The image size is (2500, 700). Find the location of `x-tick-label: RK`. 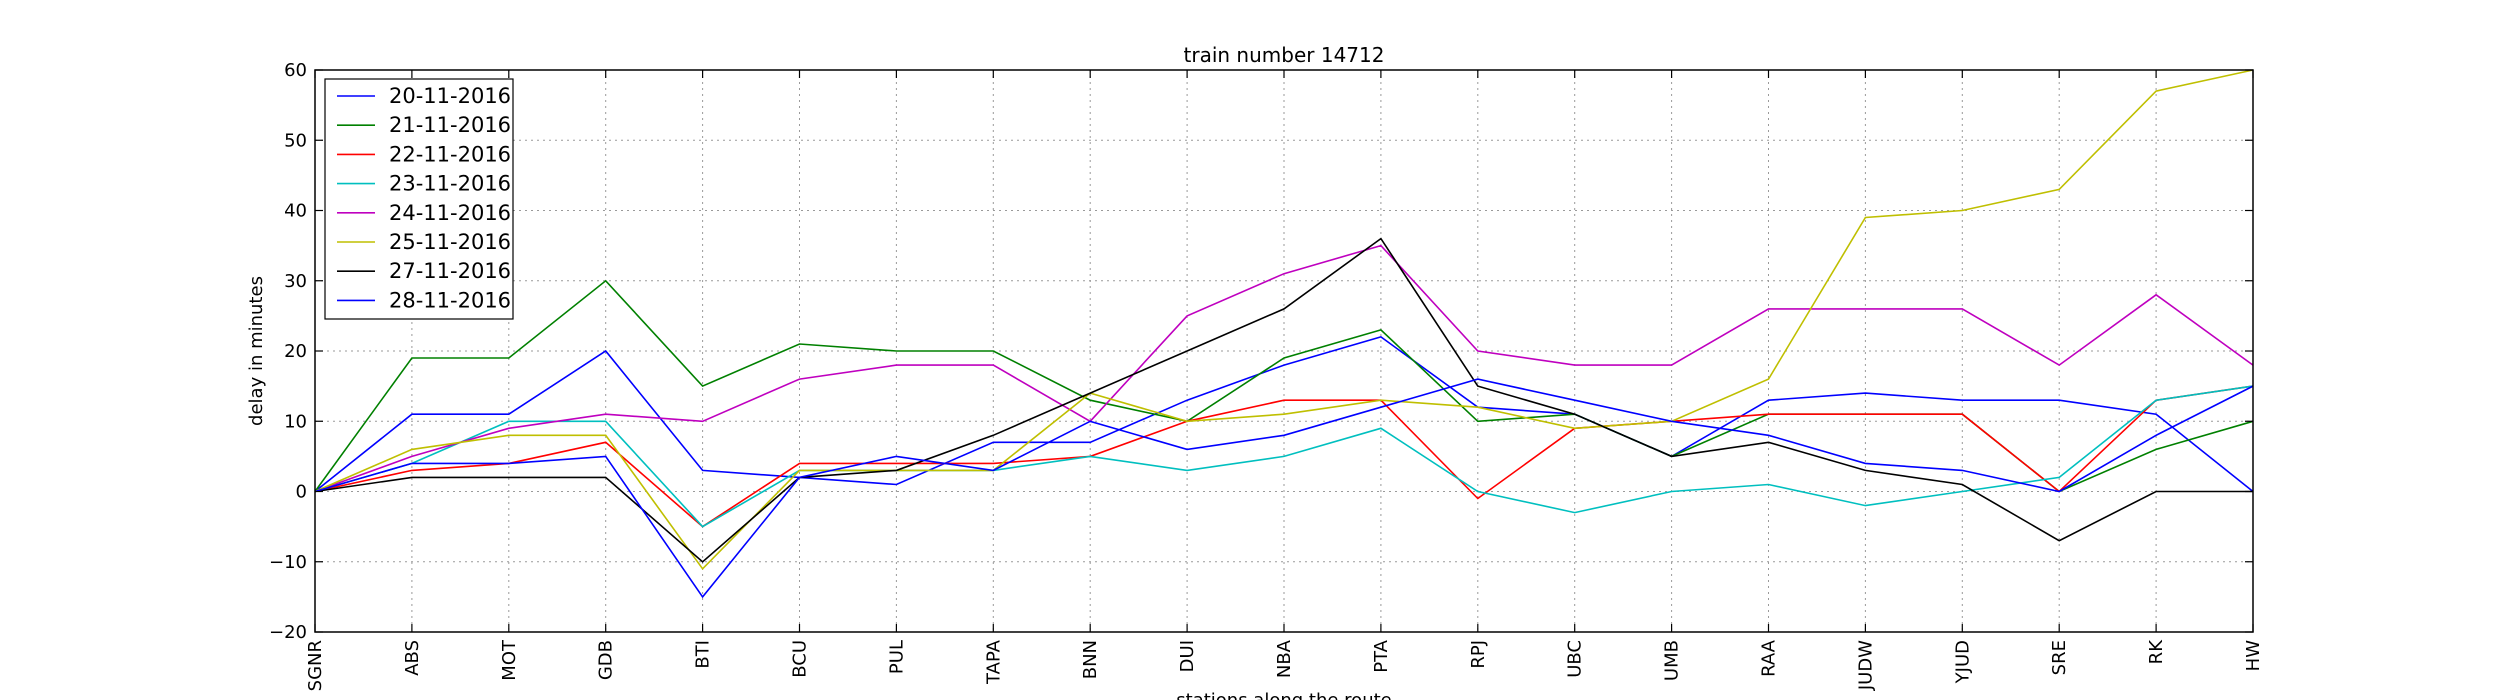

x-tick-label: RK is located at coordinates (2156, 652).